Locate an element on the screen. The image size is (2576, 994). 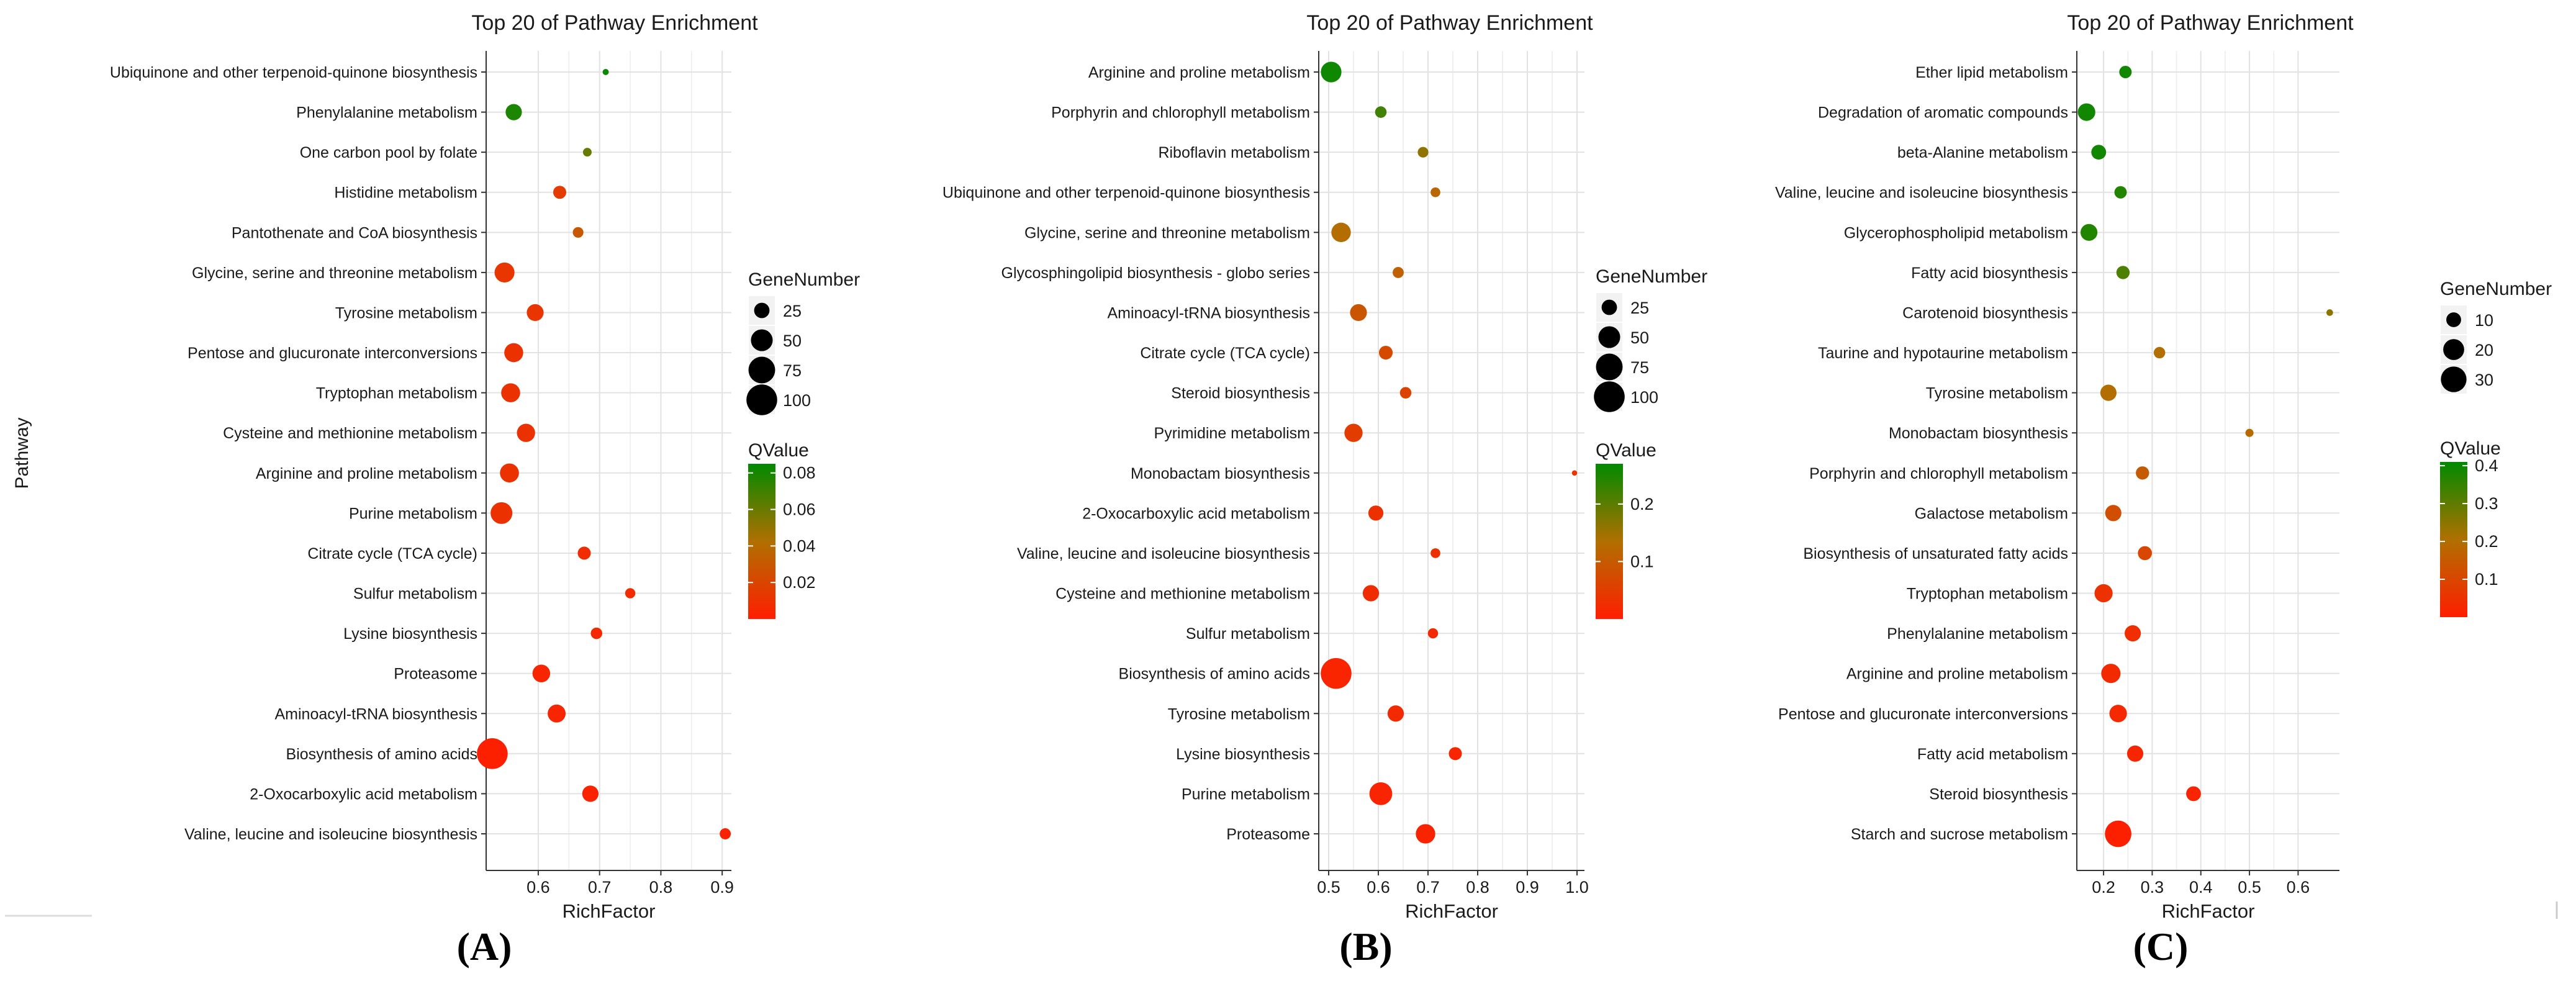
color-legend-label: 0.04 is located at coordinates (799, 546).